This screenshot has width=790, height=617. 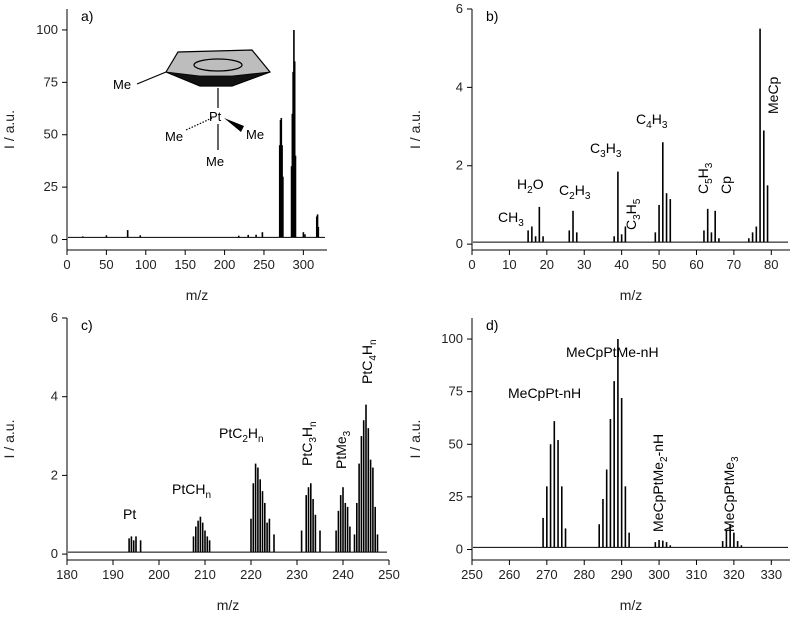 What do you see at coordinates (509, 264) in the screenshot?
I see `x-tick-label: 10` at bounding box center [509, 264].